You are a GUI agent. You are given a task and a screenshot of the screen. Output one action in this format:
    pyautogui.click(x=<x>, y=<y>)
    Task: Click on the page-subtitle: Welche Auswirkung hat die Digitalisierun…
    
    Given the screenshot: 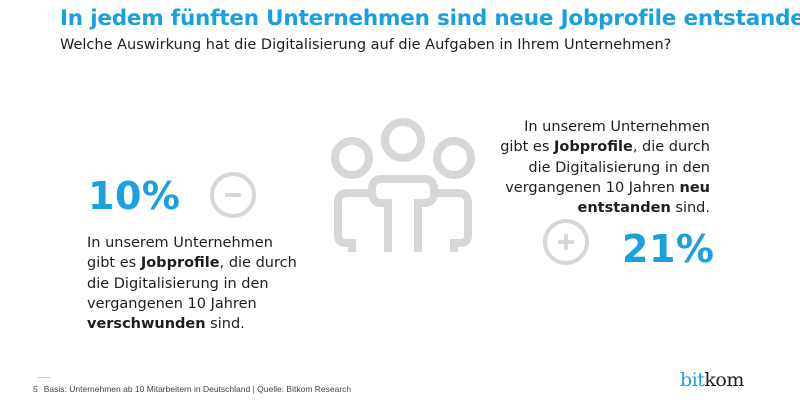 What is the action you would take?
    pyautogui.click(x=366, y=45)
    